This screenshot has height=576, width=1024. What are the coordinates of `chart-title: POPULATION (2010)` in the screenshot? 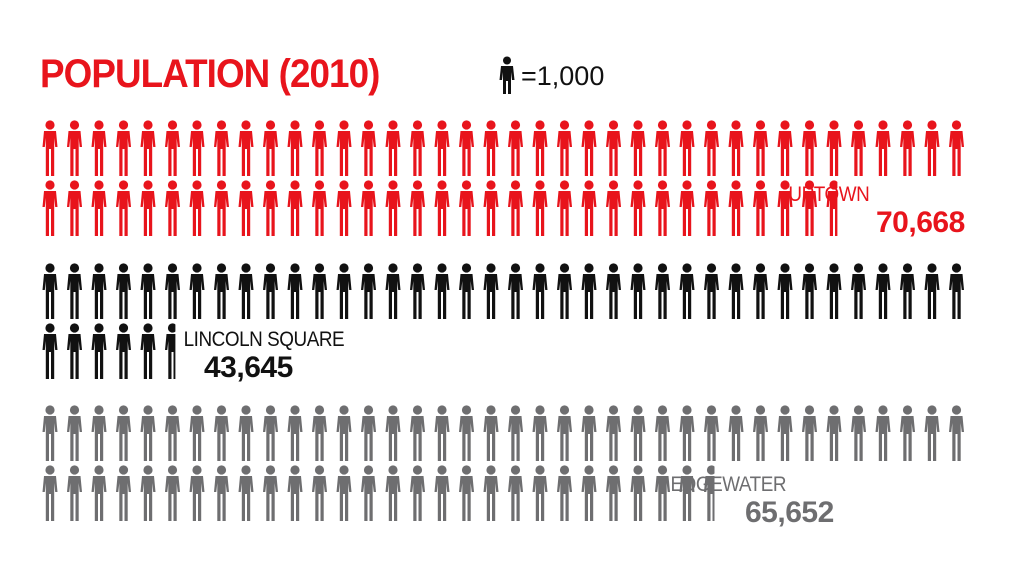 It's located at (210, 74).